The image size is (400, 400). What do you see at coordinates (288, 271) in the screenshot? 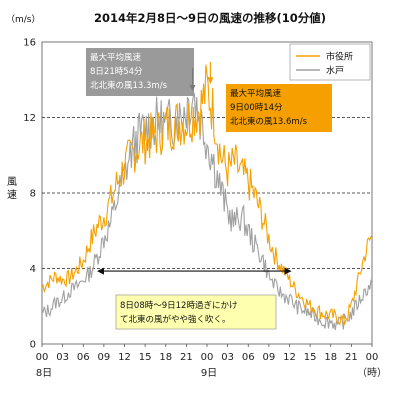
I see `range-arrowhead-right` at bounding box center [288, 271].